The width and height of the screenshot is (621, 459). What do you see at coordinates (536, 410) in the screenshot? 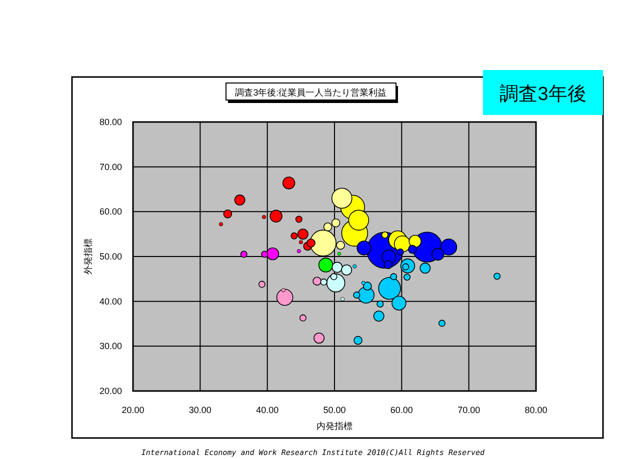
I see `x-tick-label: 80.00` at bounding box center [536, 410].